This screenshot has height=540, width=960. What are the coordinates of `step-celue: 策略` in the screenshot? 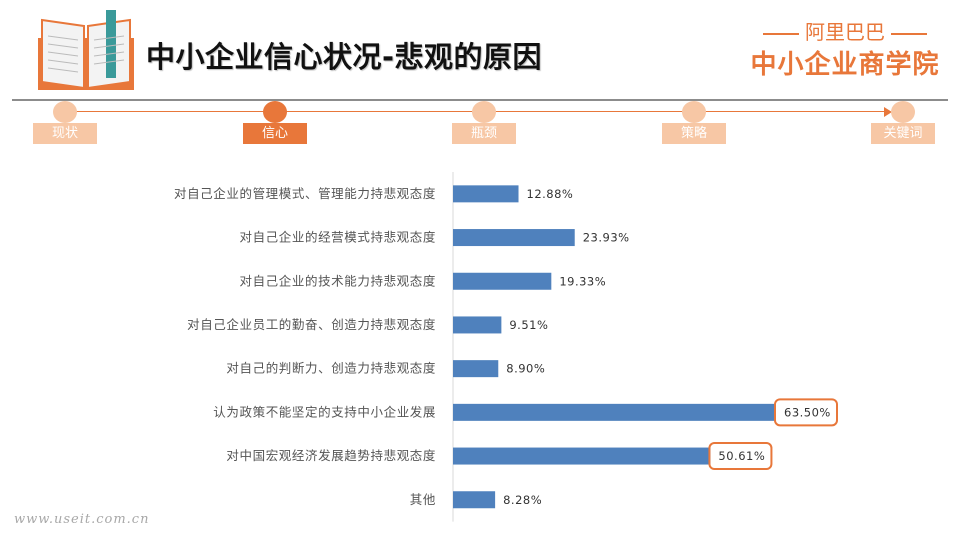 It's located at (694, 123).